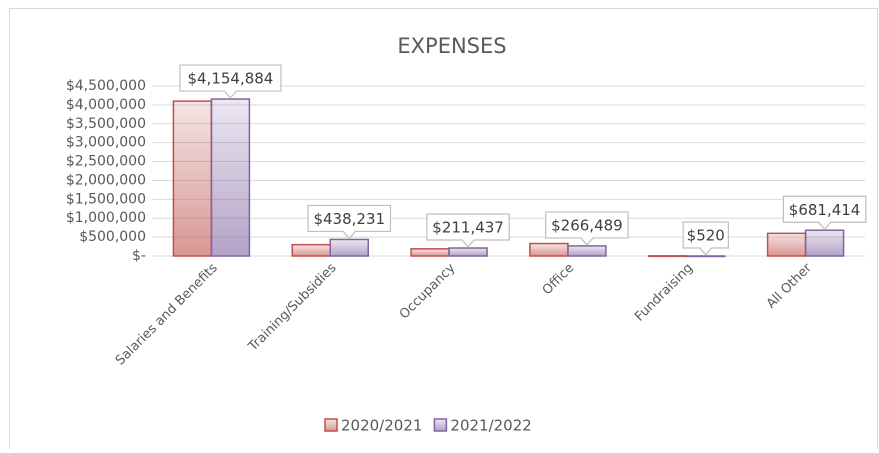 This screenshot has height=453, width=879. I want to click on y-tick-label: $2,500,000, so click(106, 162).